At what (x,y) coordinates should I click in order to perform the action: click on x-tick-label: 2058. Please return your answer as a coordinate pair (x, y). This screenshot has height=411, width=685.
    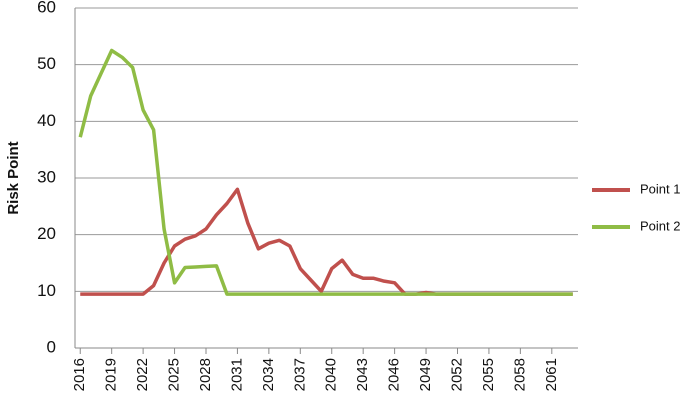
    Looking at the image, I should click on (519, 374).